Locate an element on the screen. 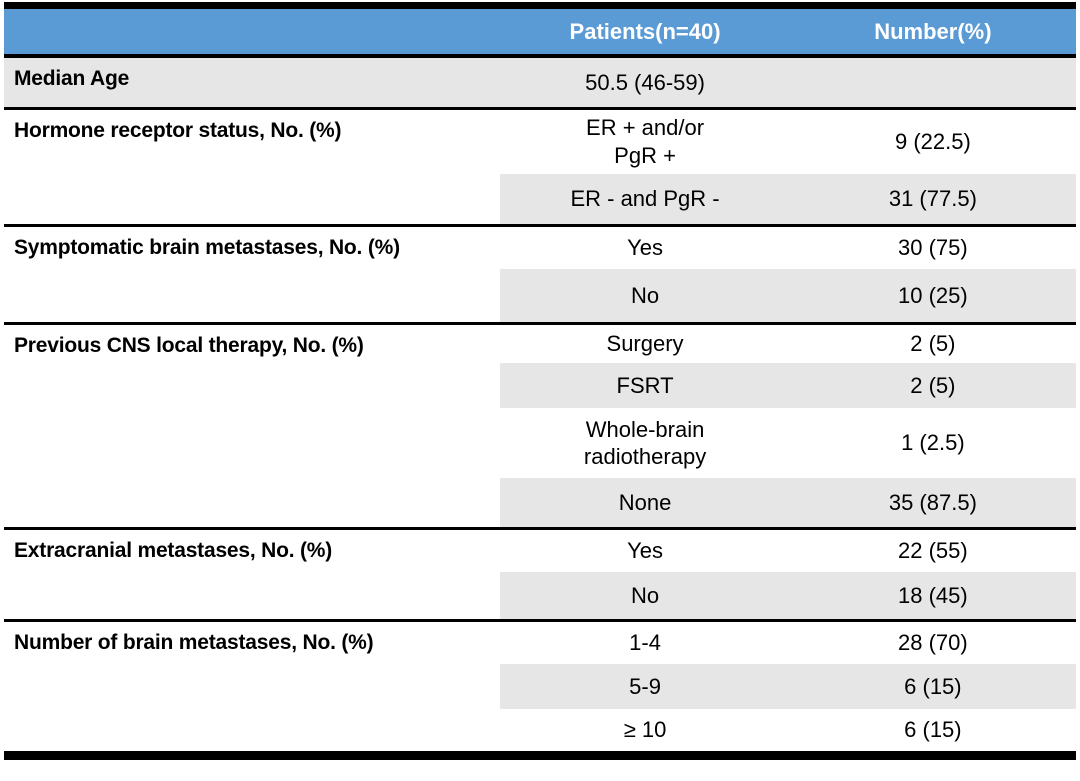 This screenshot has height=781, width=1080. number-cell: 1 (2.5) is located at coordinates (933, 443).